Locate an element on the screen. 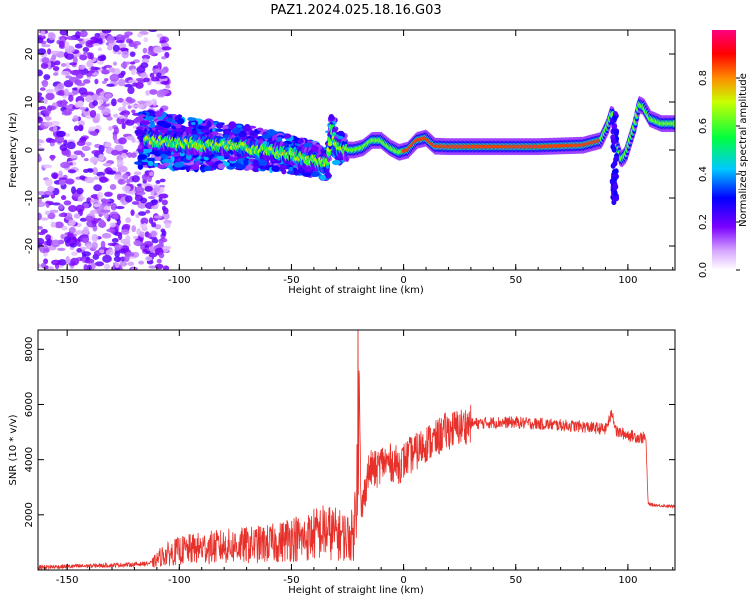  figure-title: PAZ1.2024.025.18.16.G03 is located at coordinates (355, 10).